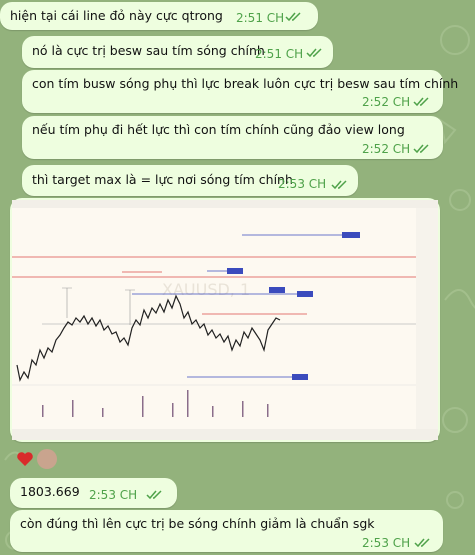 The width and height of the screenshot is (475, 555). What do you see at coordinates (50, 491) in the screenshot?
I see `message-text: 1803.669` at bounding box center [50, 491].